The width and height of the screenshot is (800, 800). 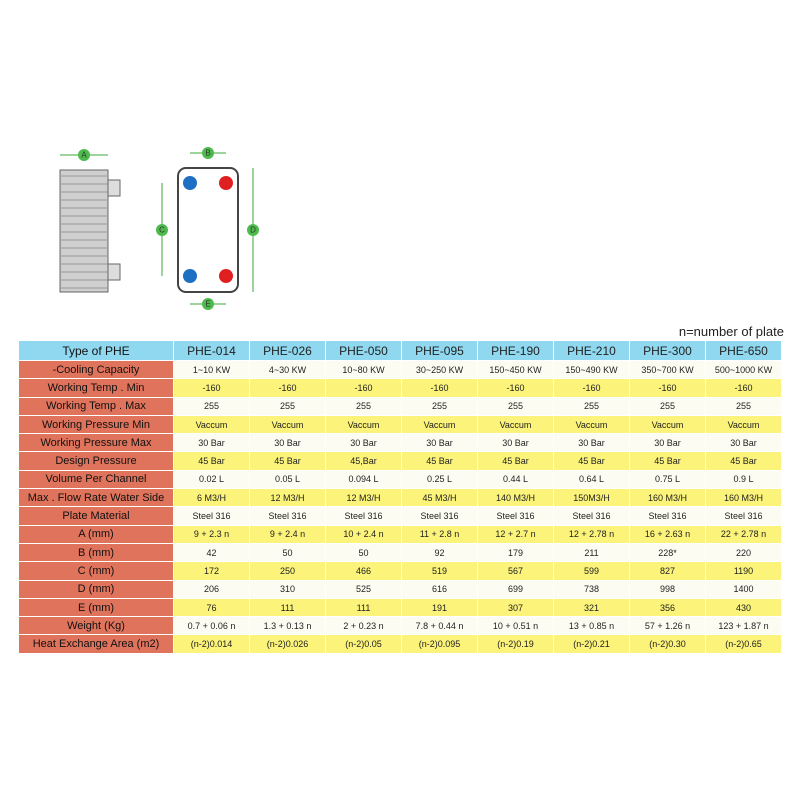 I want to click on cell: 172, so click(x=211, y=571).